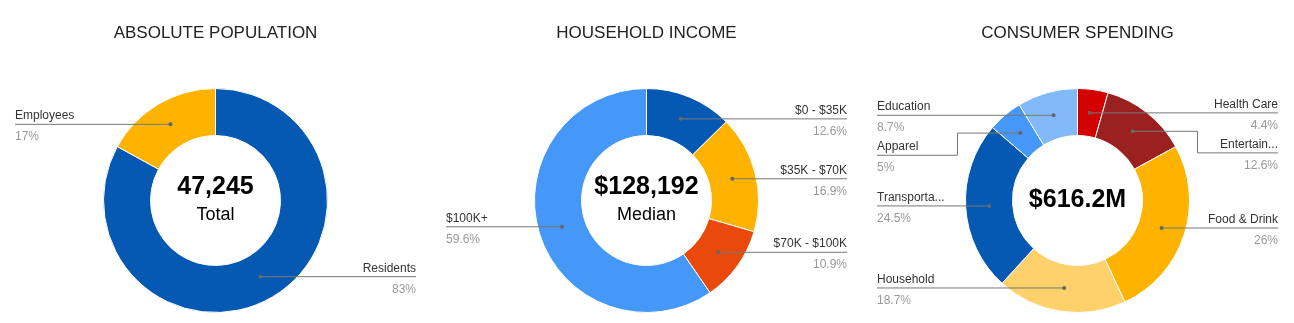  What do you see at coordinates (820, 109) in the screenshot?
I see `slice-label: $0 - $35K` at bounding box center [820, 109].